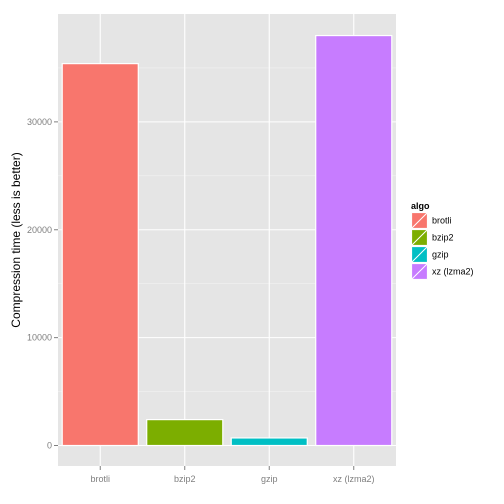  I want to click on legend-title: algo, so click(420, 206).